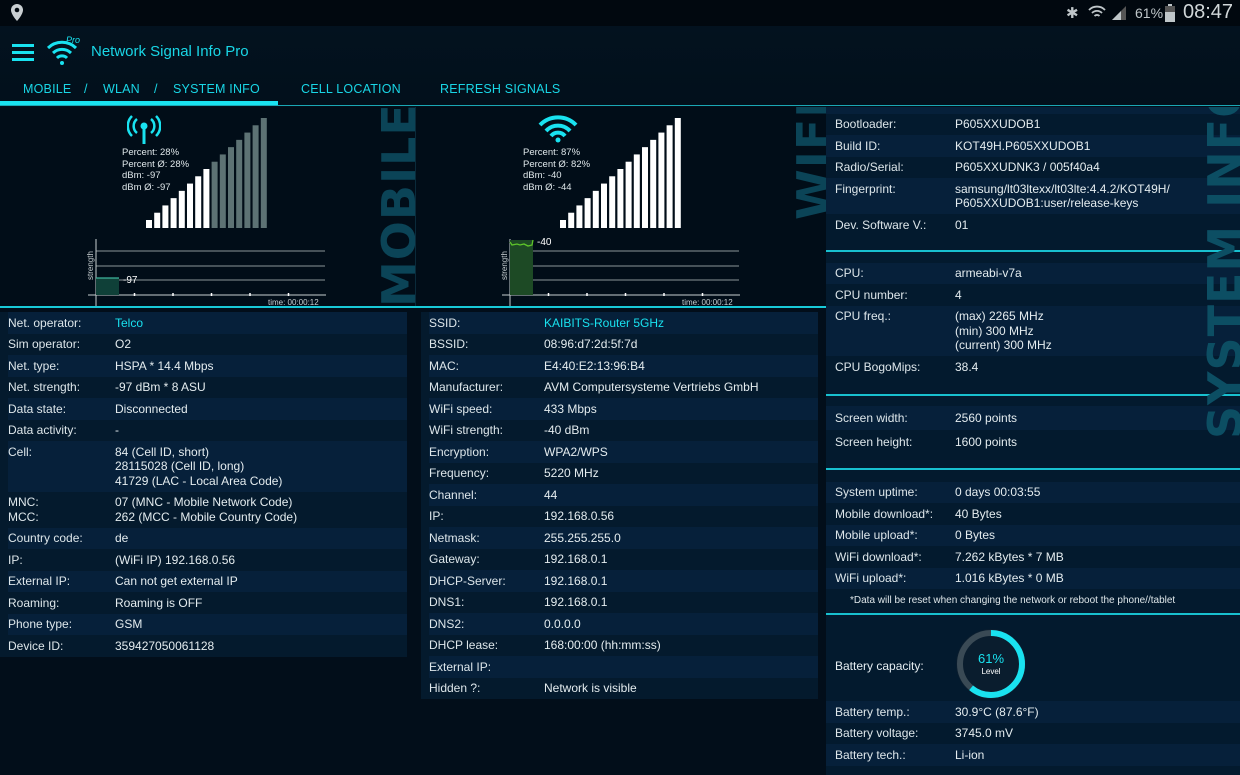 This screenshot has width=1240, height=775. What do you see at coordinates (544, 242) in the screenshot?
I see `strength-current-value: -40` at bounding box center [544, 242].